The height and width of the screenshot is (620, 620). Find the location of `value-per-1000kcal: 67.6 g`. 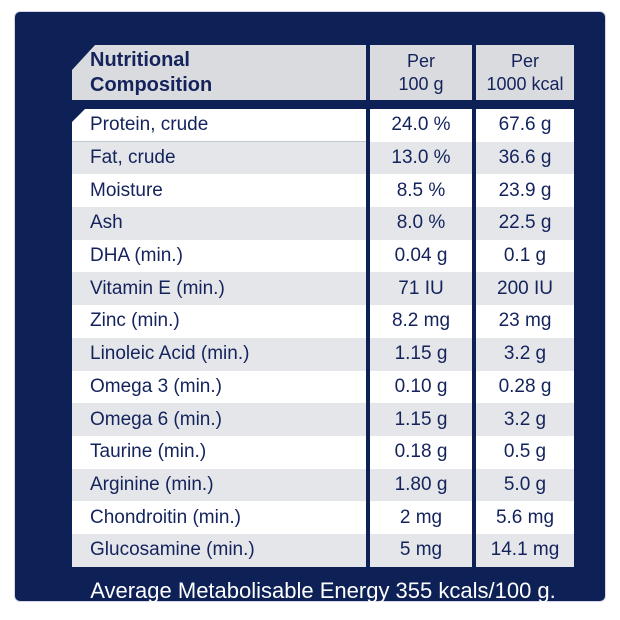

value-per-1000kcal: 67.6 g is located at coordinates (525, 125).